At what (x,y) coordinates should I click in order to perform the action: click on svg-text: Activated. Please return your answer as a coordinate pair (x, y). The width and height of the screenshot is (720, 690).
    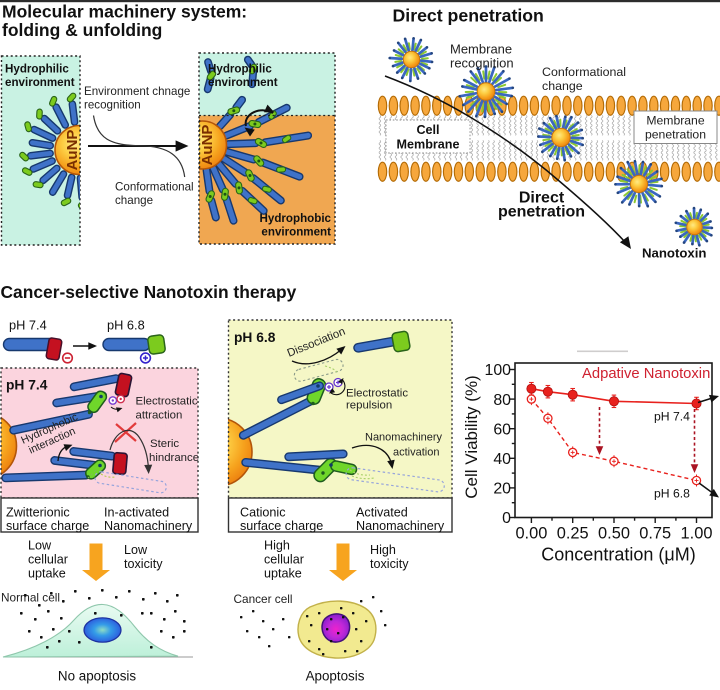
    Looking at the image, I should click on (382, 513).